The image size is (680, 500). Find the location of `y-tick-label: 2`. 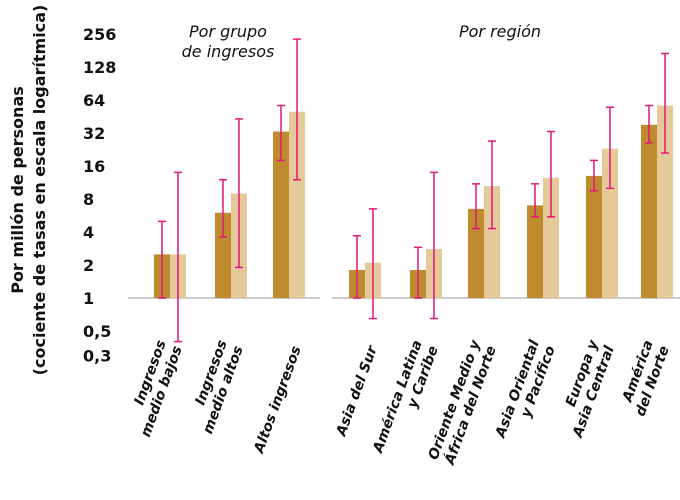

y-tick-label: 2 is located at coordinates (88, 265).